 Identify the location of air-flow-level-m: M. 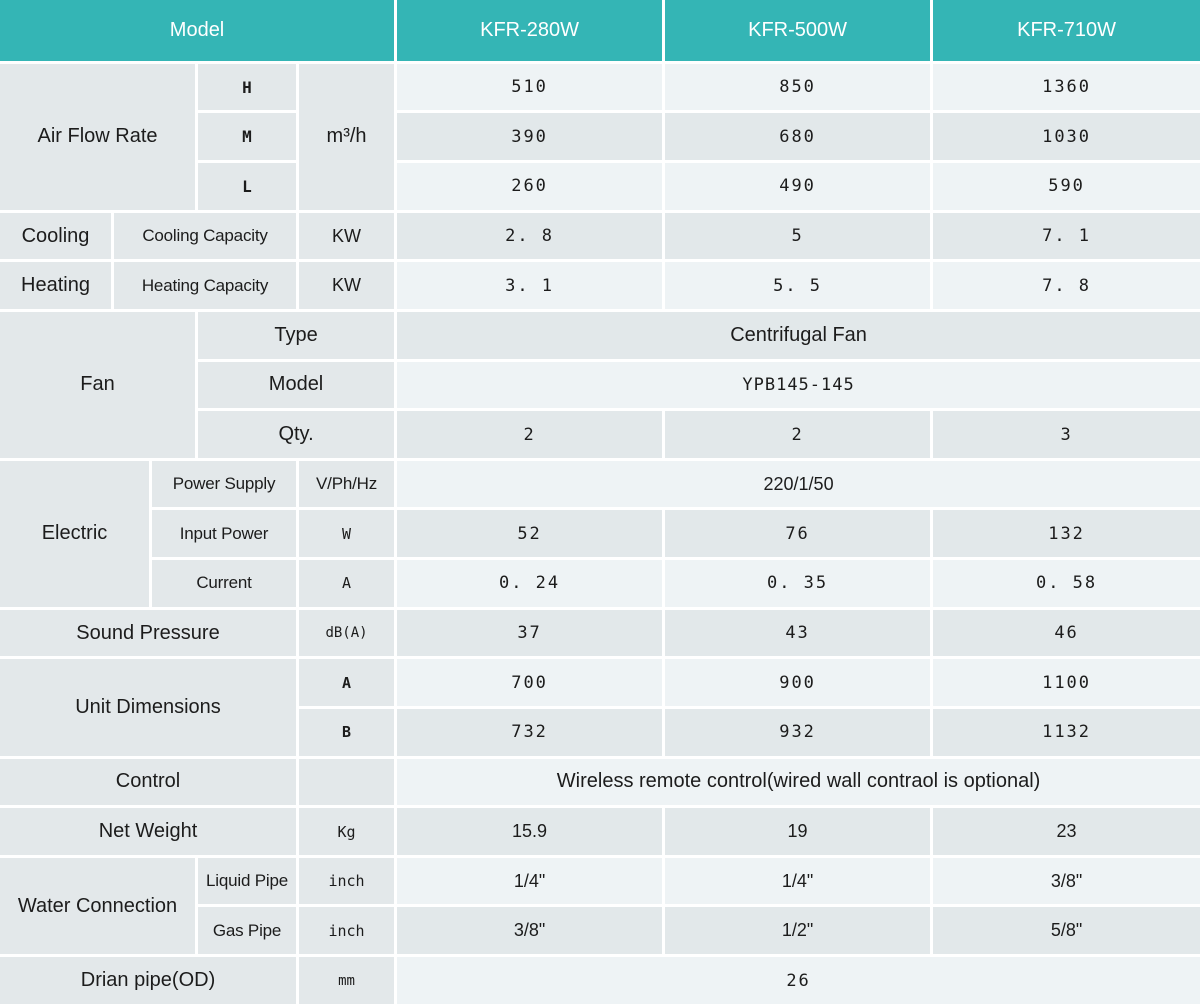
(247, 137).